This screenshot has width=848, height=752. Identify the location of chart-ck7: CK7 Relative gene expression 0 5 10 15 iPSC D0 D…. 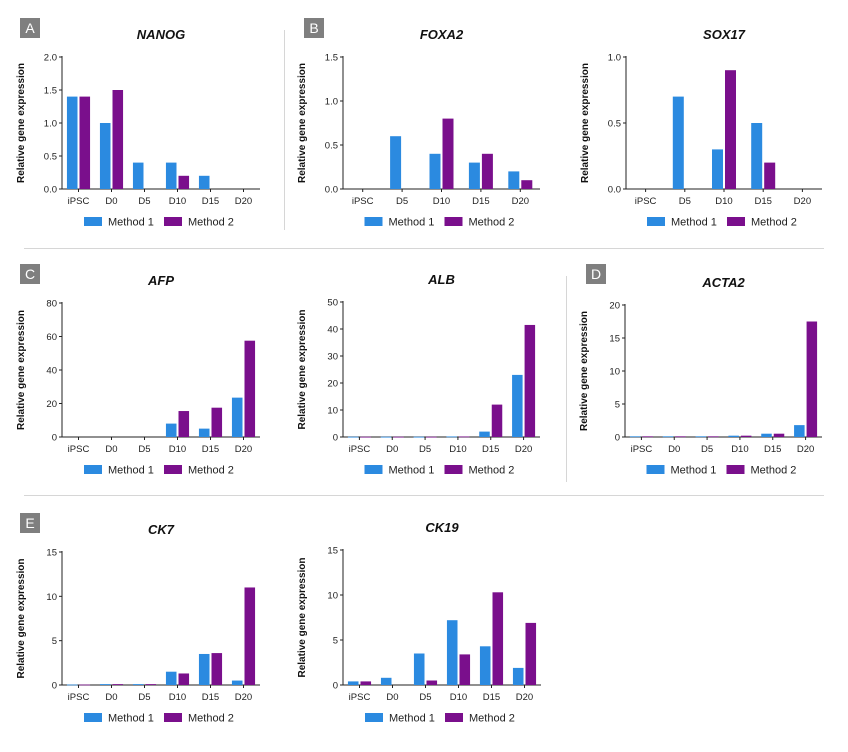
(138, 623).